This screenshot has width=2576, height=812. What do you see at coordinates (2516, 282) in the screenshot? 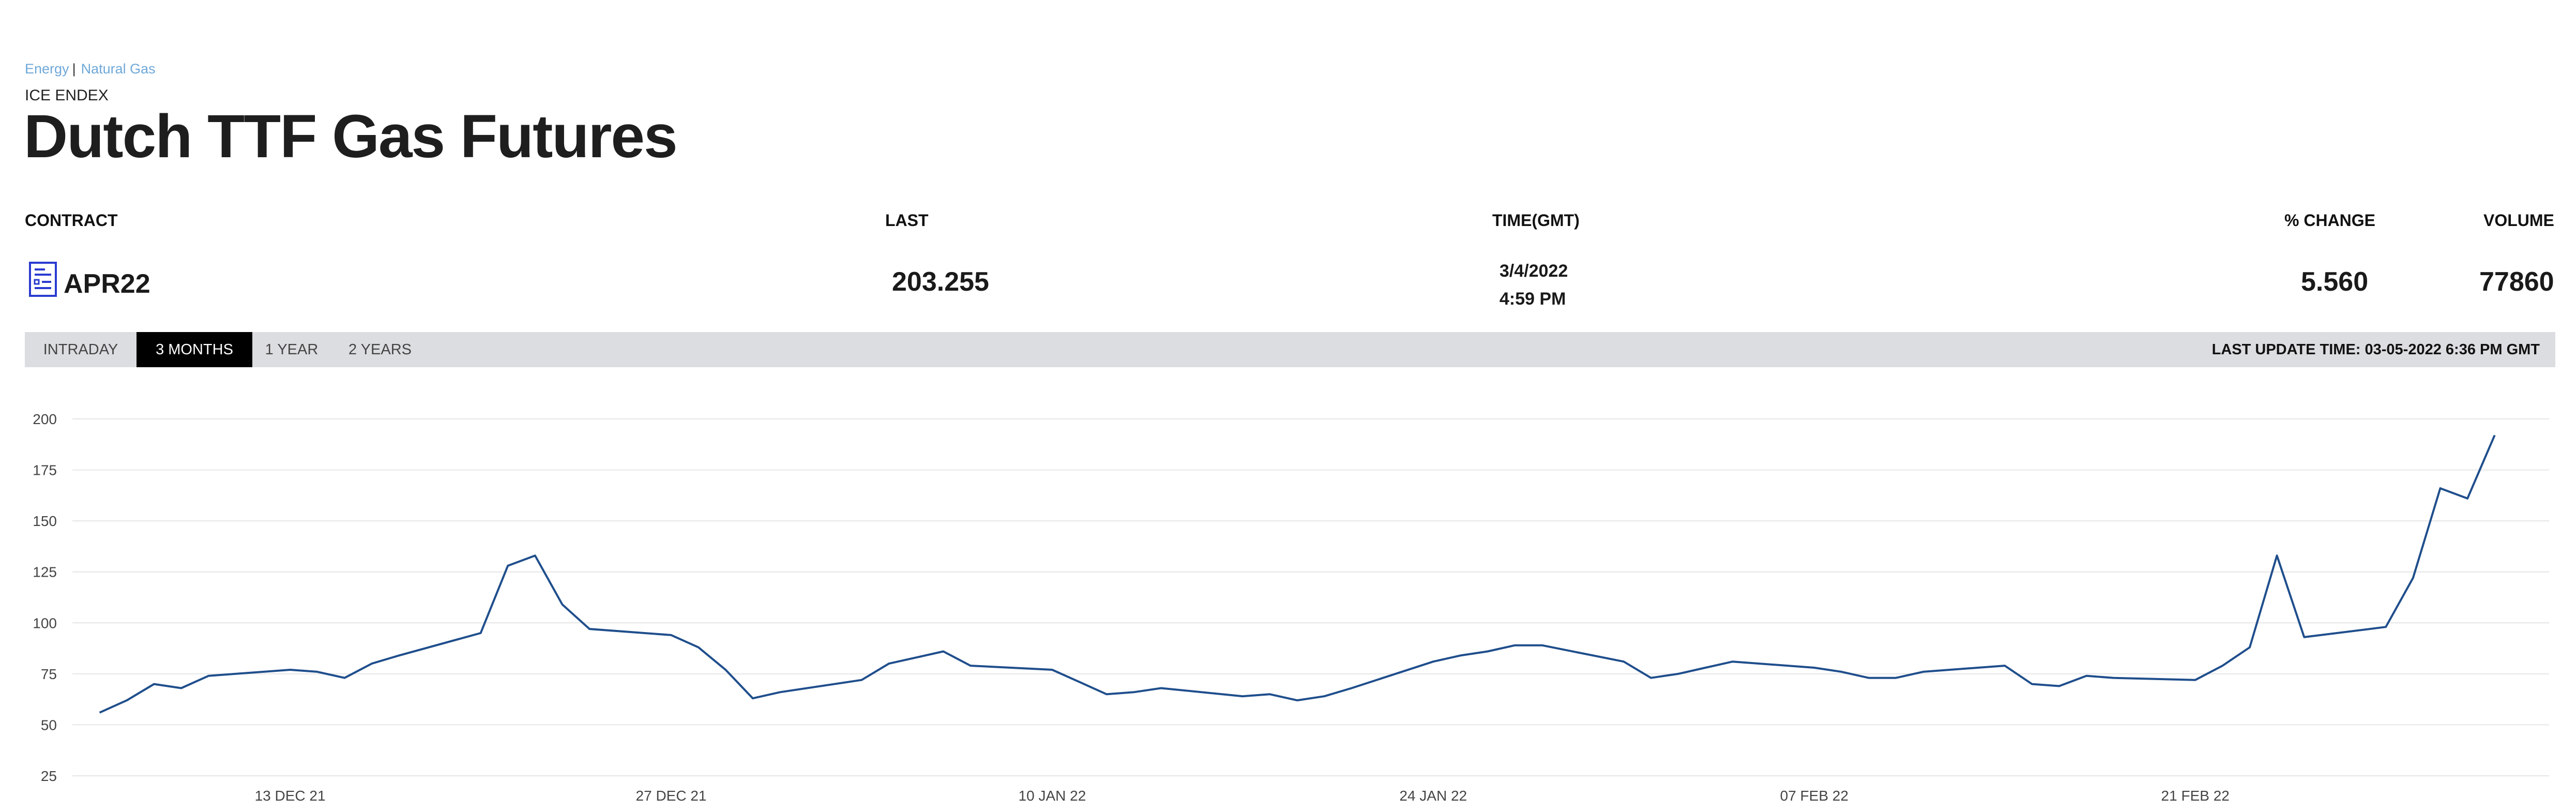
I see `volume-value: 77860` at bounding box center [2516, 282].